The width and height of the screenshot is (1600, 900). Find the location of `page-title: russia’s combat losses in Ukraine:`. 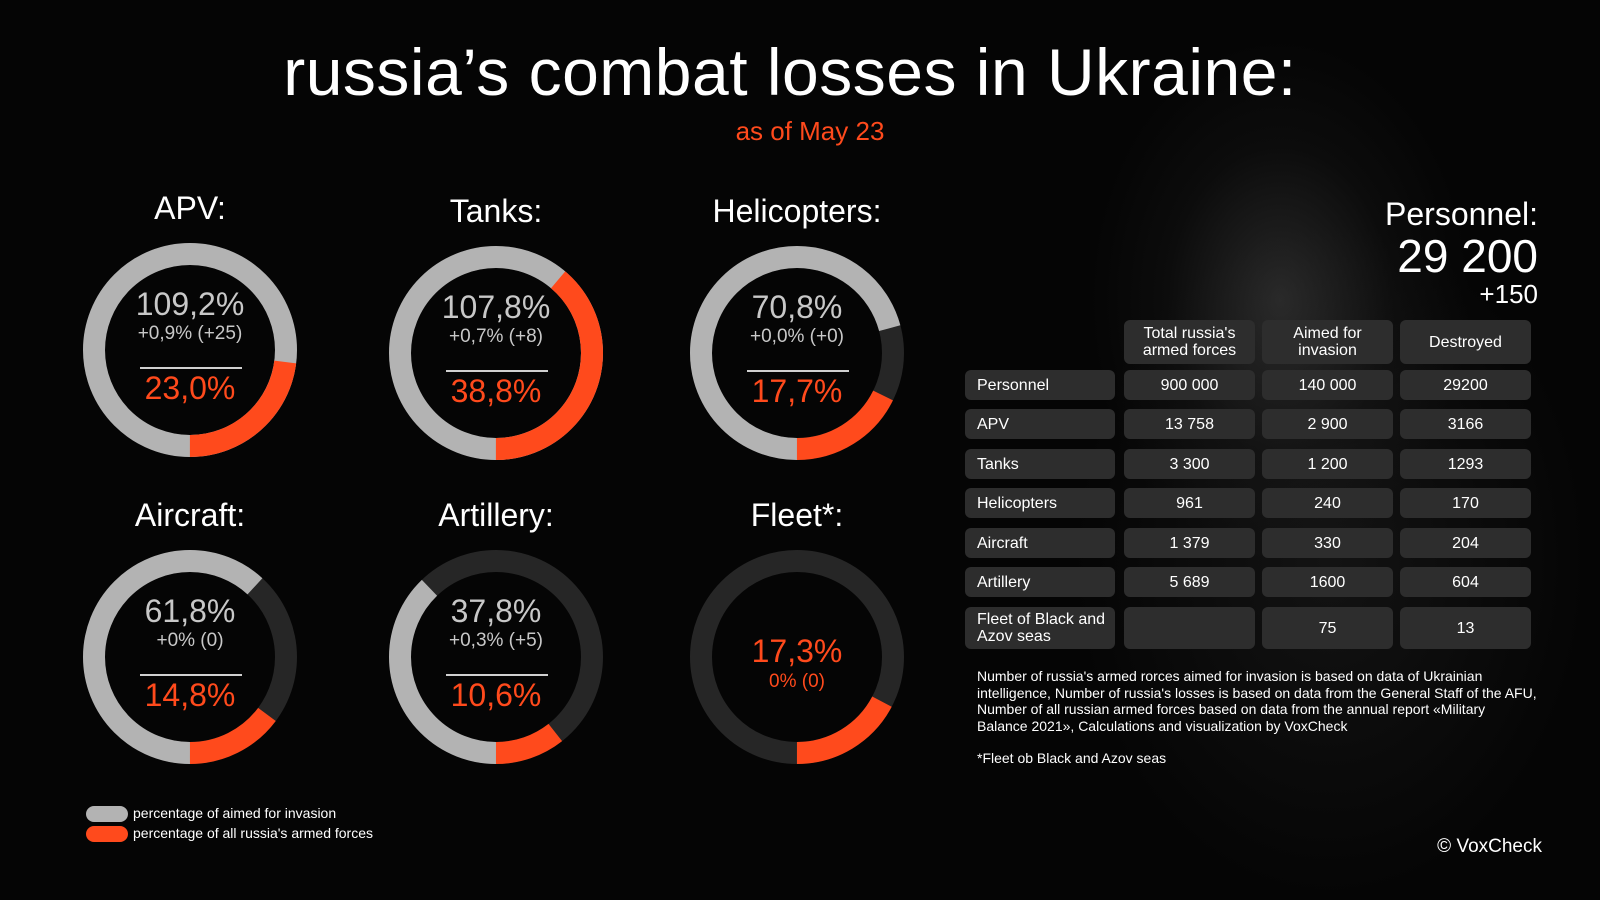

page-title: russia’s combat losses in Ukraine: is located at coordinates (790, 72).